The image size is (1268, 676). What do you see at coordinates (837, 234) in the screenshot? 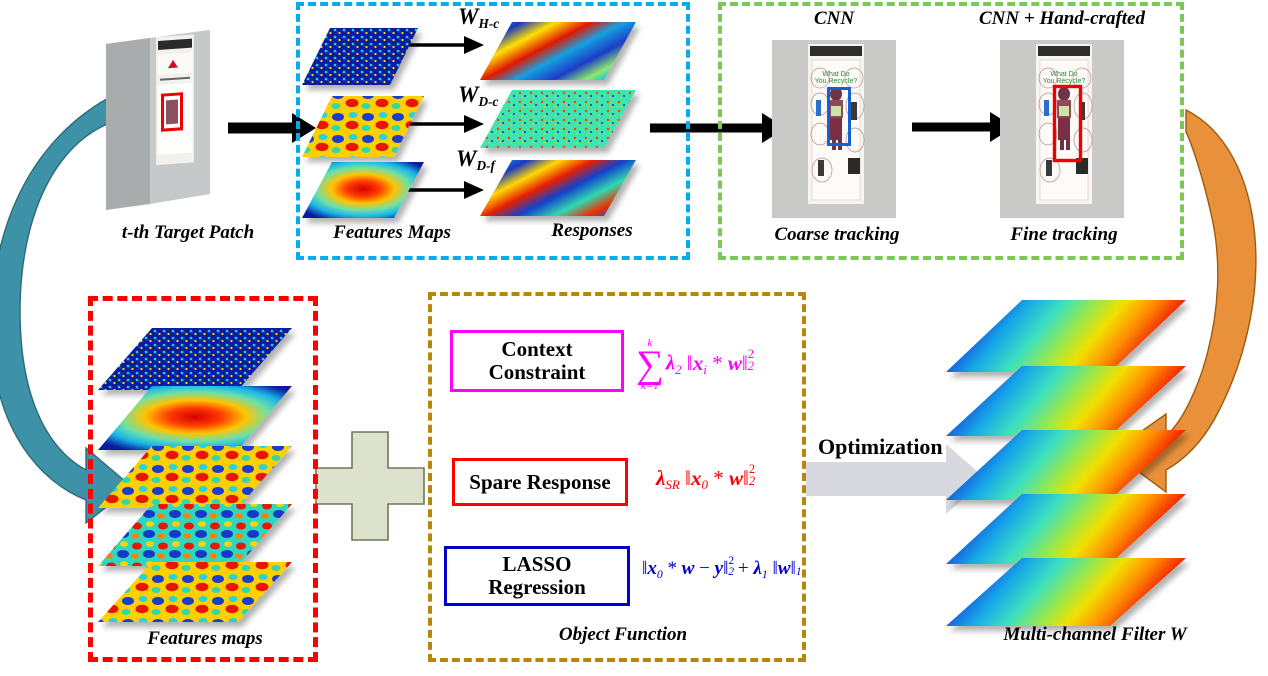
I see `coarse-tracking-caption: Coarse tracking` at bounding box center [837, 234].